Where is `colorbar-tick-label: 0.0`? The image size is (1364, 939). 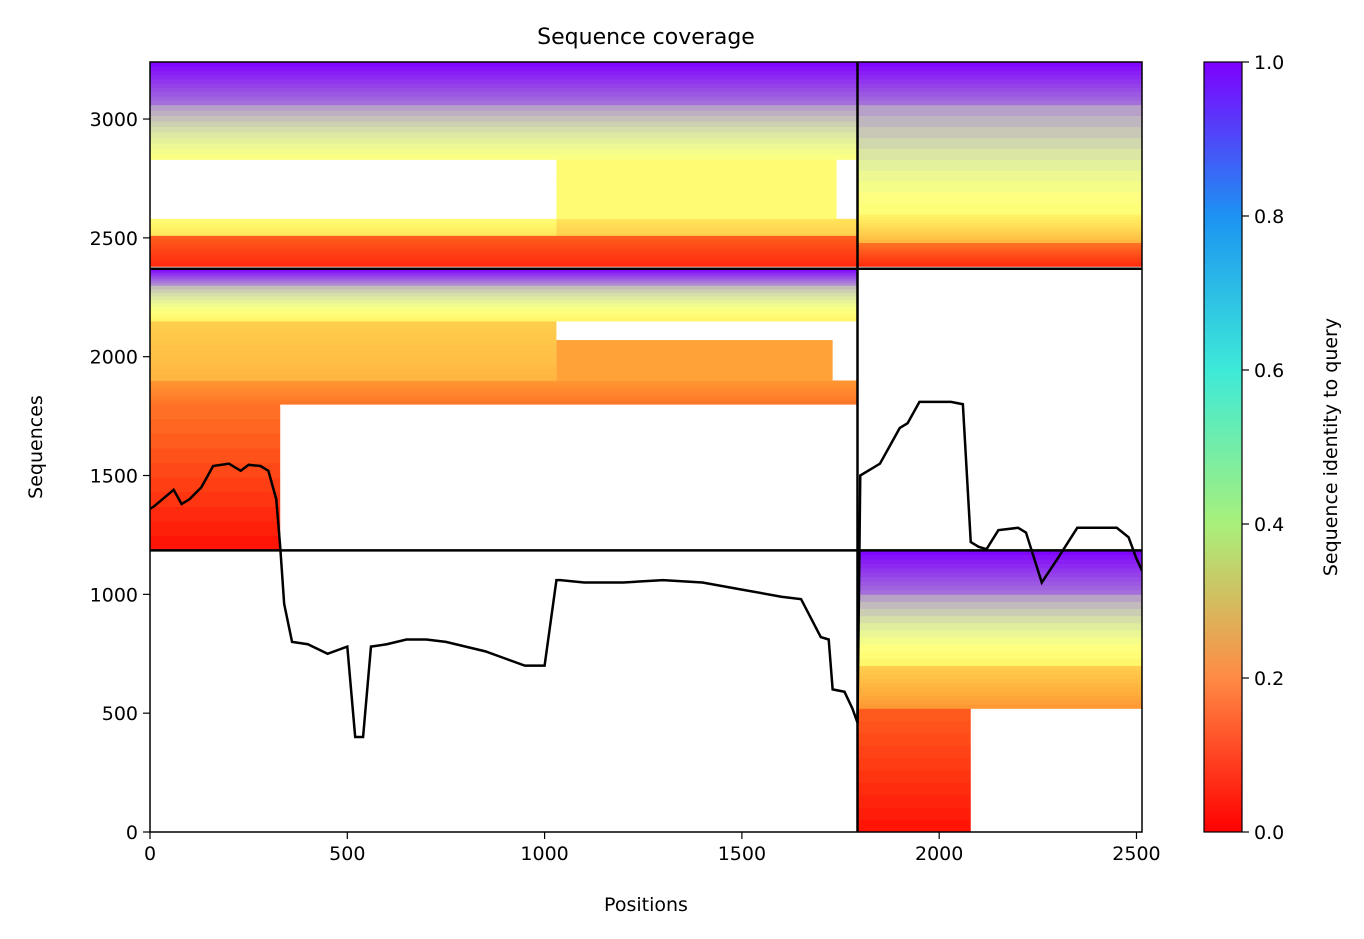 colorbar-tick-label: 0.0 is located at coordinates (1269, 833).